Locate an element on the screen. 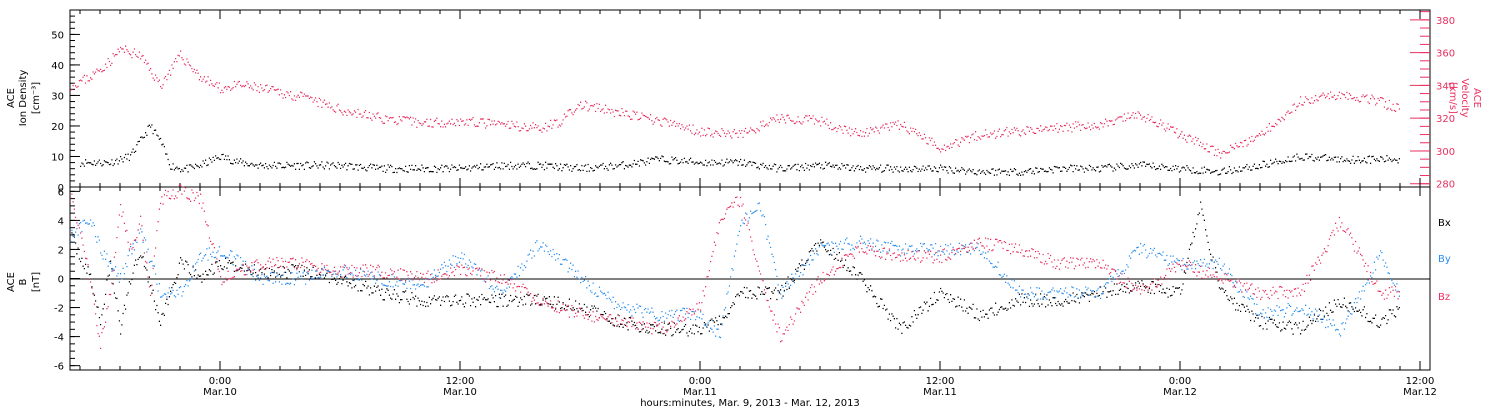 The image size is (1500, 410). density-label-line3: [cm⁻³] is located at coordinates (36, 98).